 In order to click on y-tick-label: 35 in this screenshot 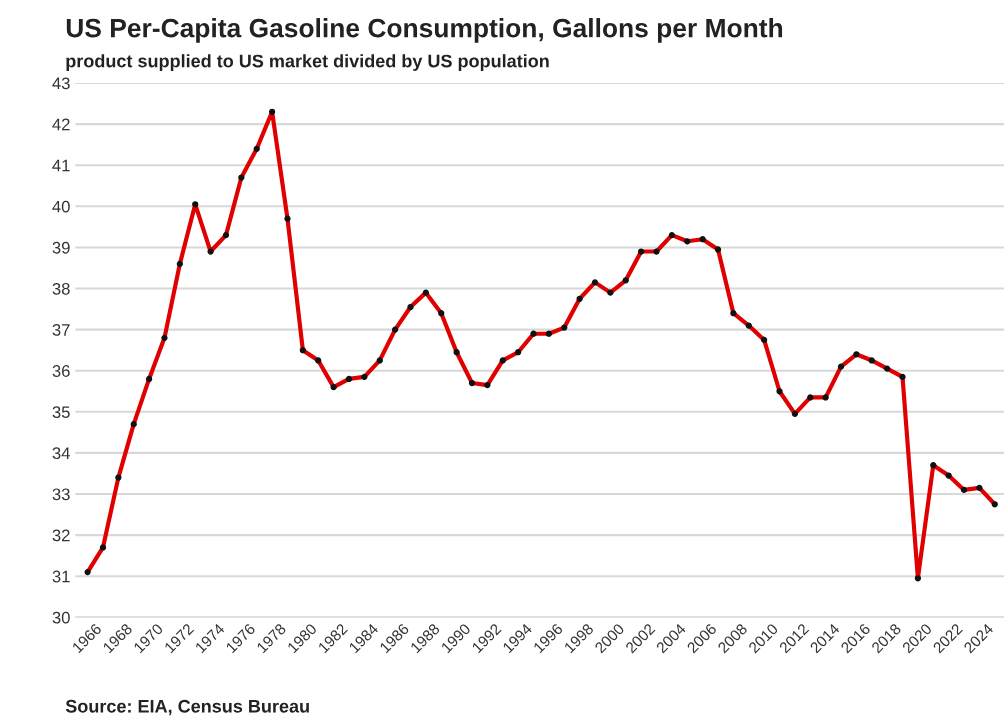, I will do `click(61, 412)`.